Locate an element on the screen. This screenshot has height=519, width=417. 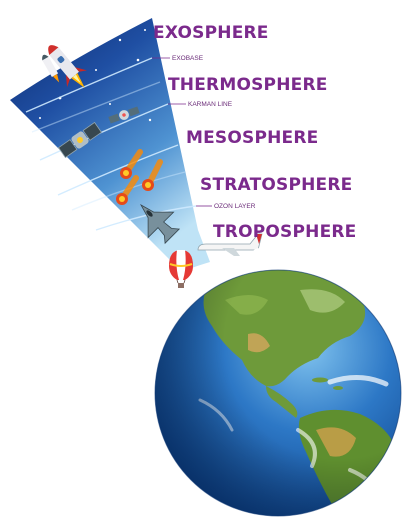
boundary-label-exobase: EXOBASE is located at coordinates (188, 58).